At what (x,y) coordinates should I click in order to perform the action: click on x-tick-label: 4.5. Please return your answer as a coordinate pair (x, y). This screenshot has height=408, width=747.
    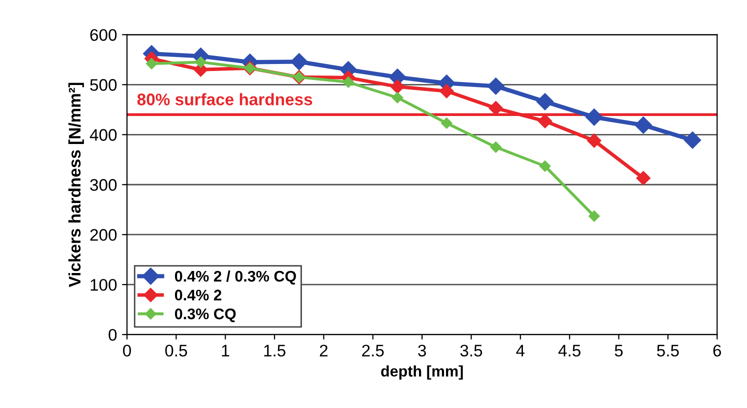
    Looking at the image, I should click on (569, 350).